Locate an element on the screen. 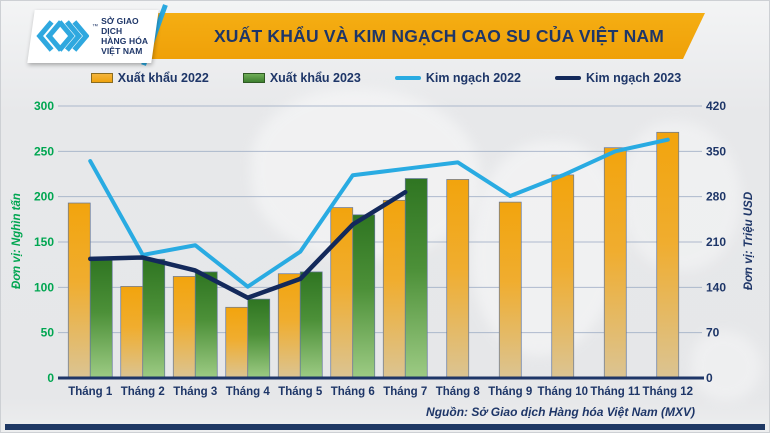 This screenshot has width=770, height=433. right-axis-tick: 70 is located at coordinates (713, 333).